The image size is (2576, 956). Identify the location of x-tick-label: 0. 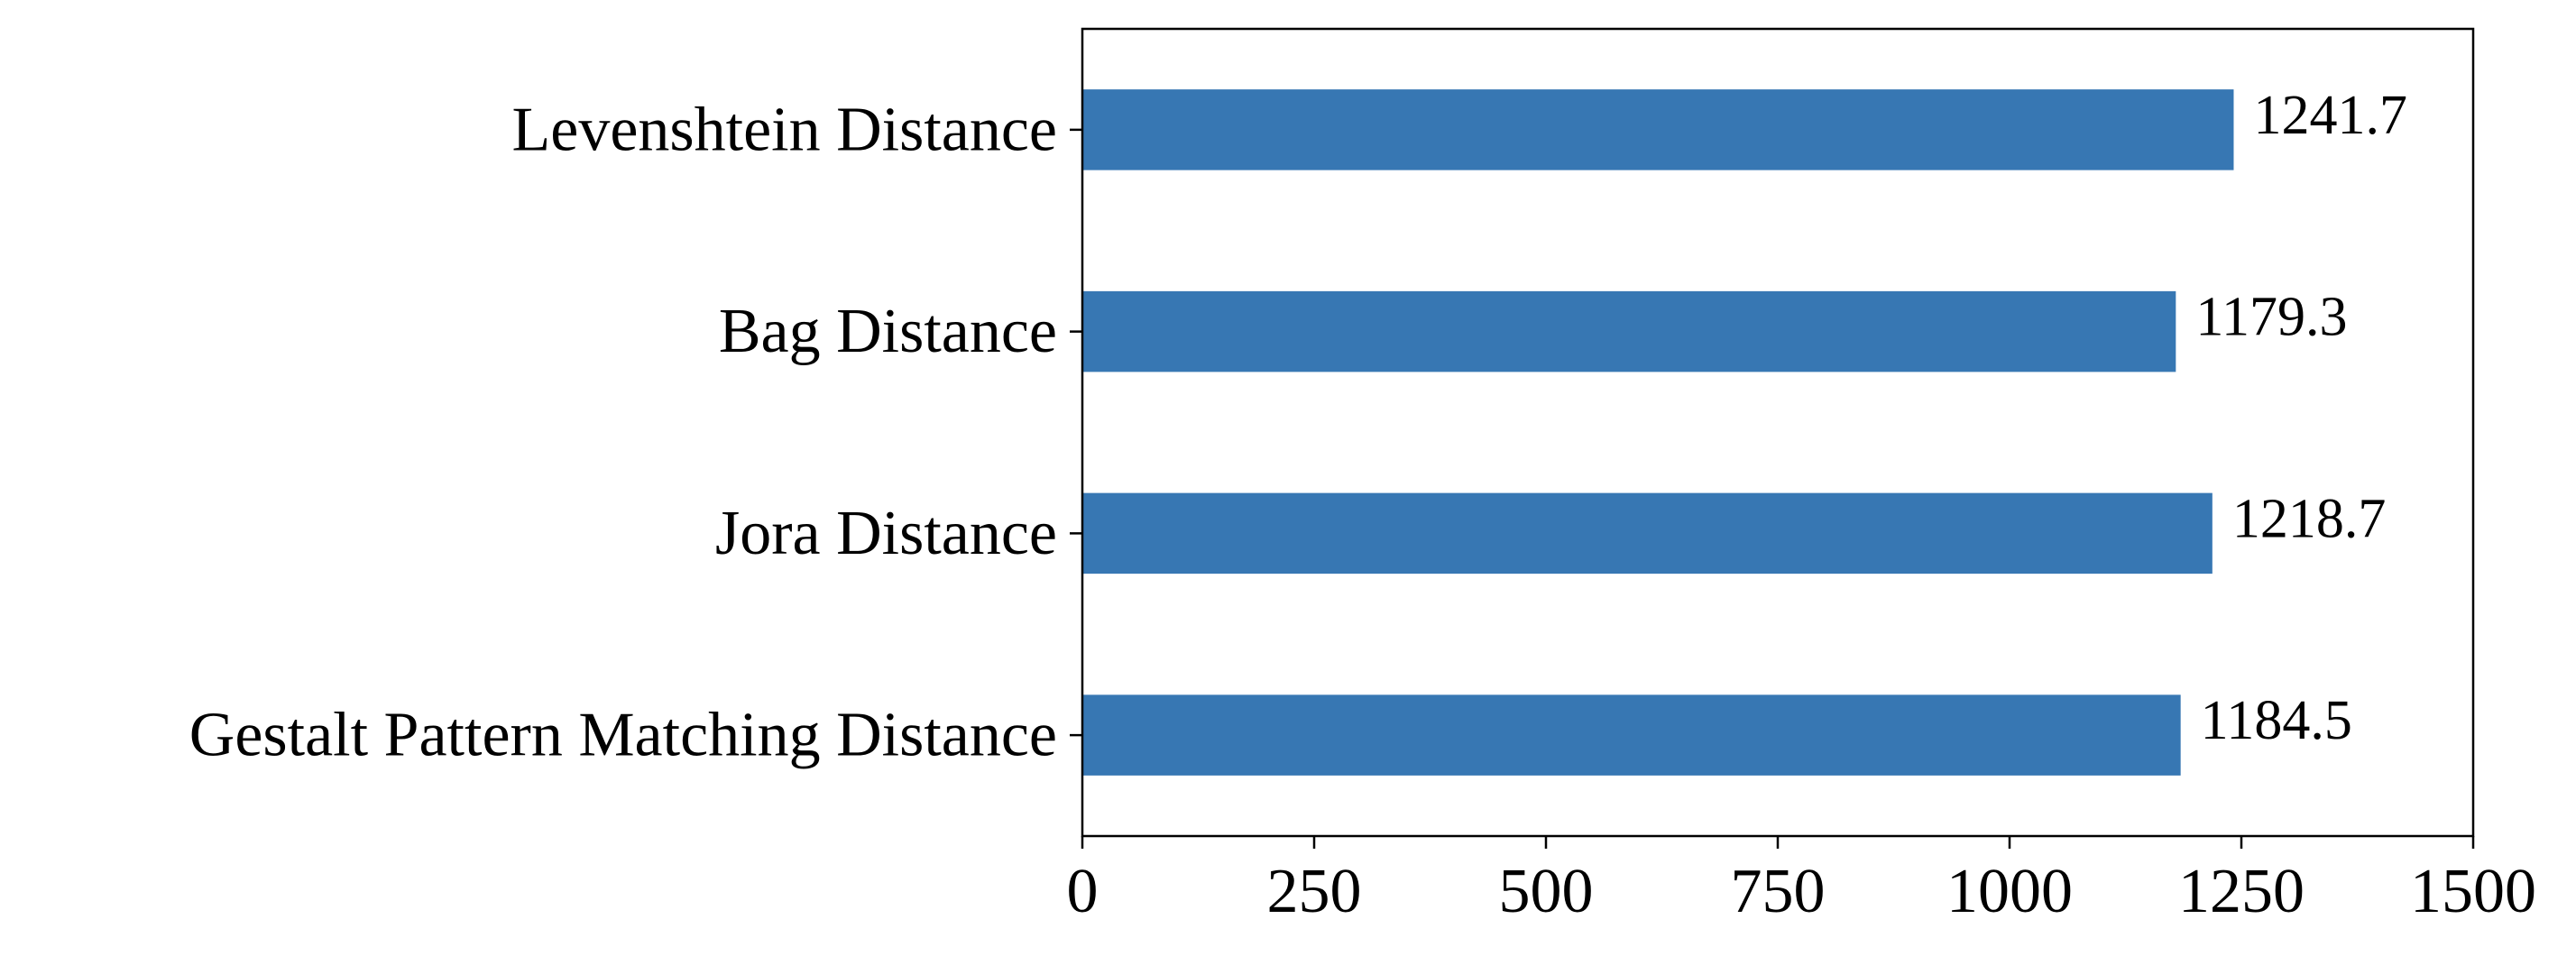
(1083, 891).